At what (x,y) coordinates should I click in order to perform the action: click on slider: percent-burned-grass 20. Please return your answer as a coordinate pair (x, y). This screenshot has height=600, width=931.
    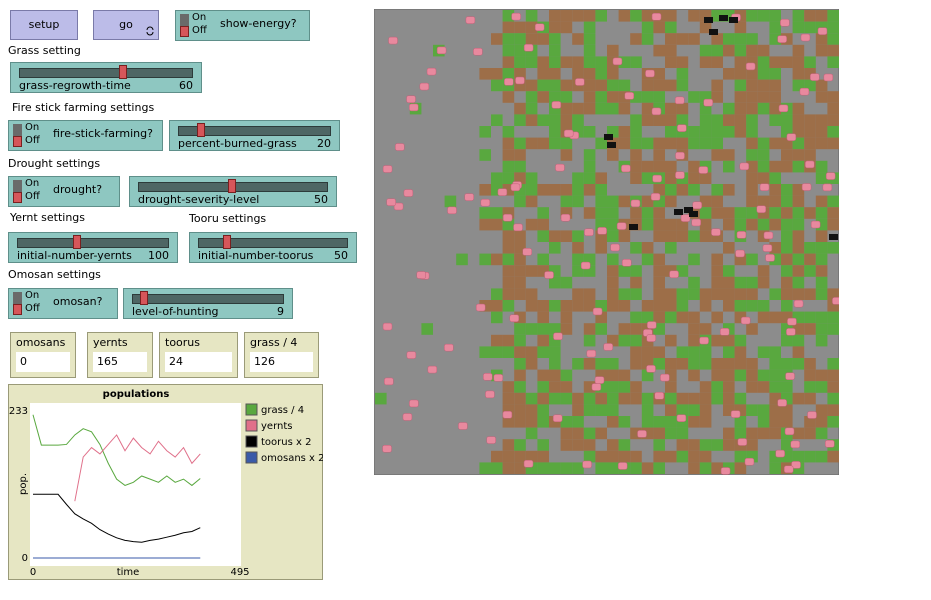
    Looking at the image, I should click on (254, 135).